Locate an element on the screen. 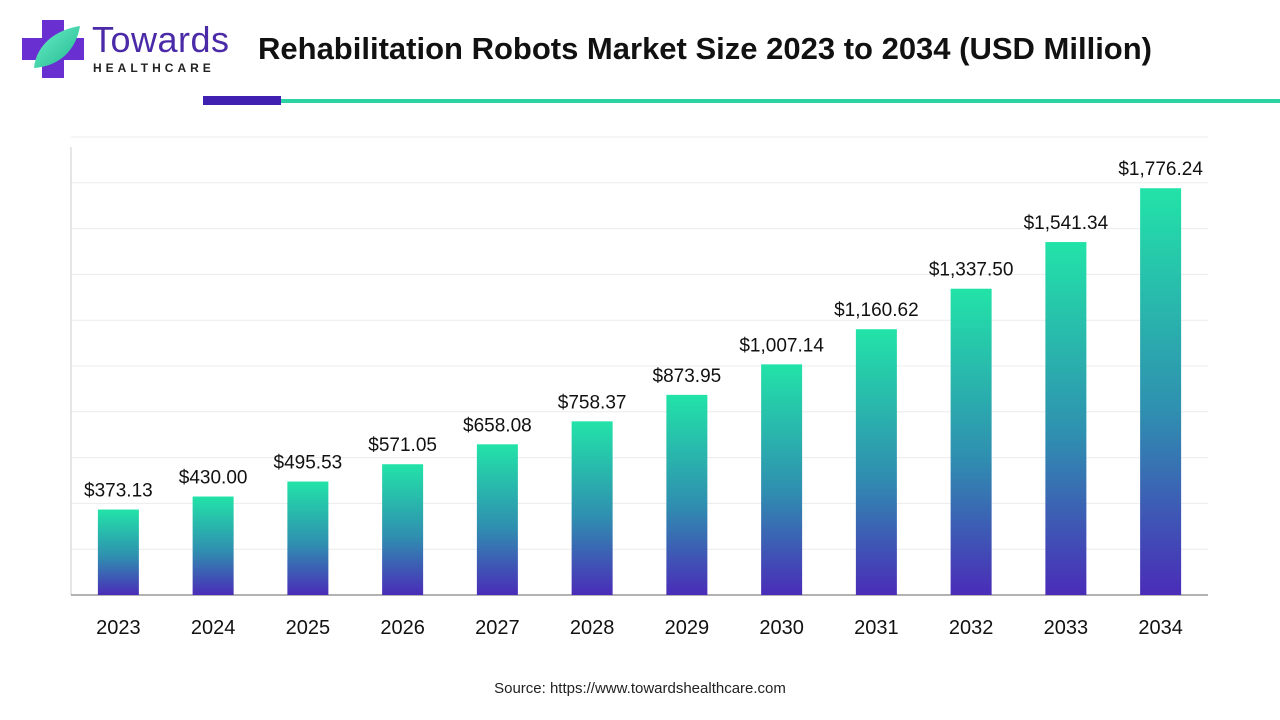  logo-wordmark: Towards is located at coordinates (161, 39).